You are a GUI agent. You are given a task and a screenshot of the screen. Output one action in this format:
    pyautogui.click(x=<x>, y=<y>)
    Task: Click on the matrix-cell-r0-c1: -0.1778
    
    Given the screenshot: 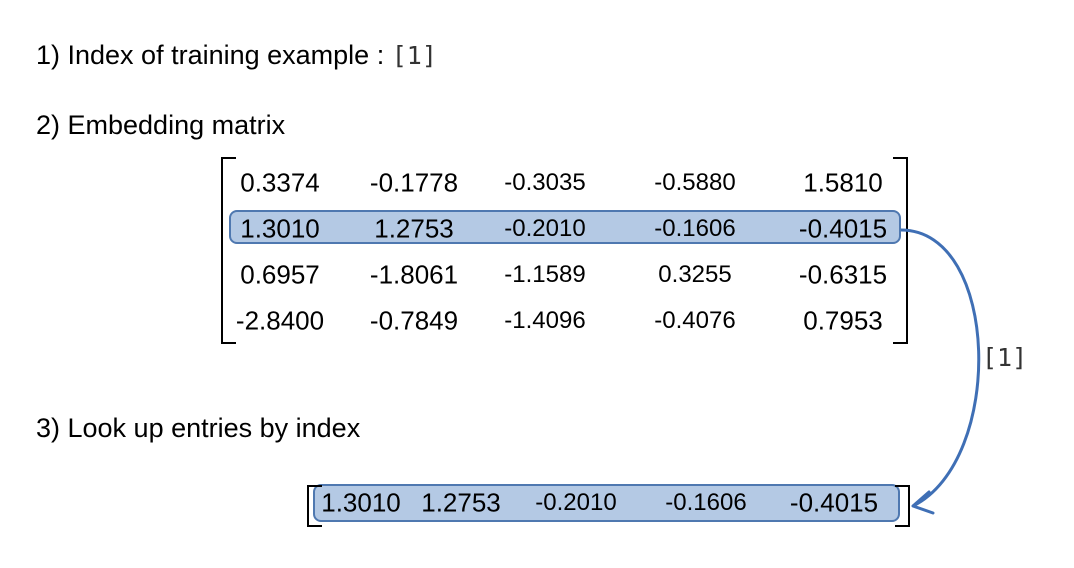 What is the action you would take?
    pyautogui.click(x=414, y=182)
    